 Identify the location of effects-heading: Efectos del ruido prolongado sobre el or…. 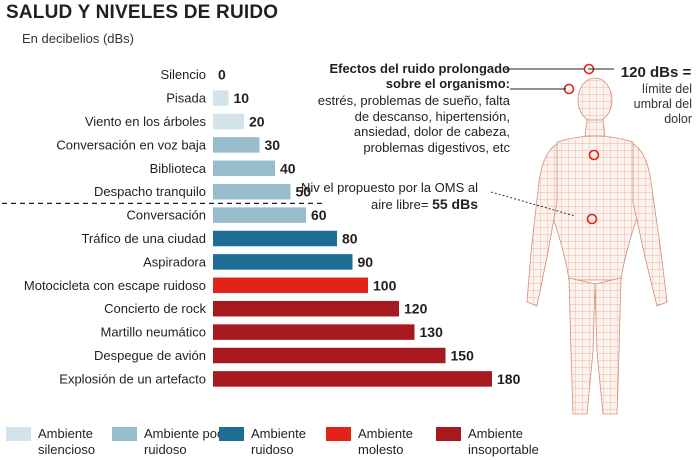
(419, 76).